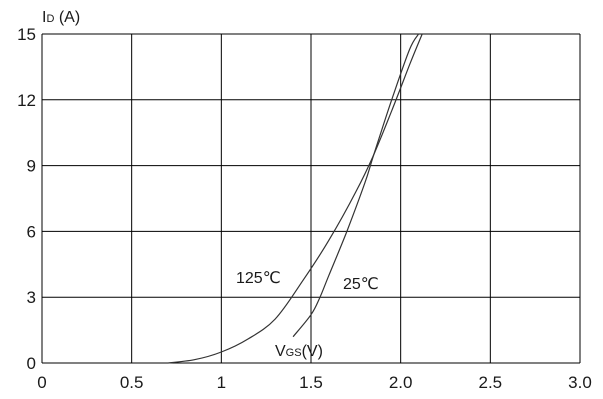 This screenshot has height=399, width=603. Describe the element at coordinates (491, 382) in the screenshot. I see `x-tick-label: 2.5` at that location.